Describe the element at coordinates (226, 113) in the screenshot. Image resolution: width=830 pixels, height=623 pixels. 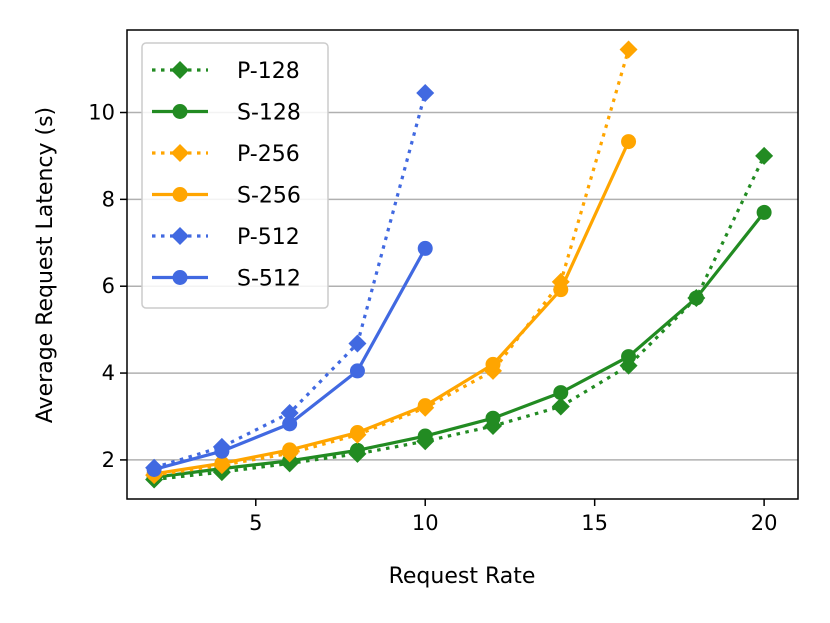
I see `legend-entry-s-128: S-128` at that location.